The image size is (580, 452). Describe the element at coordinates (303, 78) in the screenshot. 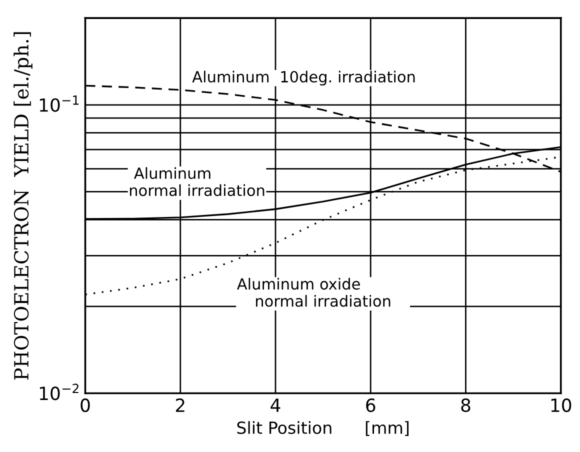

I see `series-label: Aluminum 10deg. irradiation` at that location.